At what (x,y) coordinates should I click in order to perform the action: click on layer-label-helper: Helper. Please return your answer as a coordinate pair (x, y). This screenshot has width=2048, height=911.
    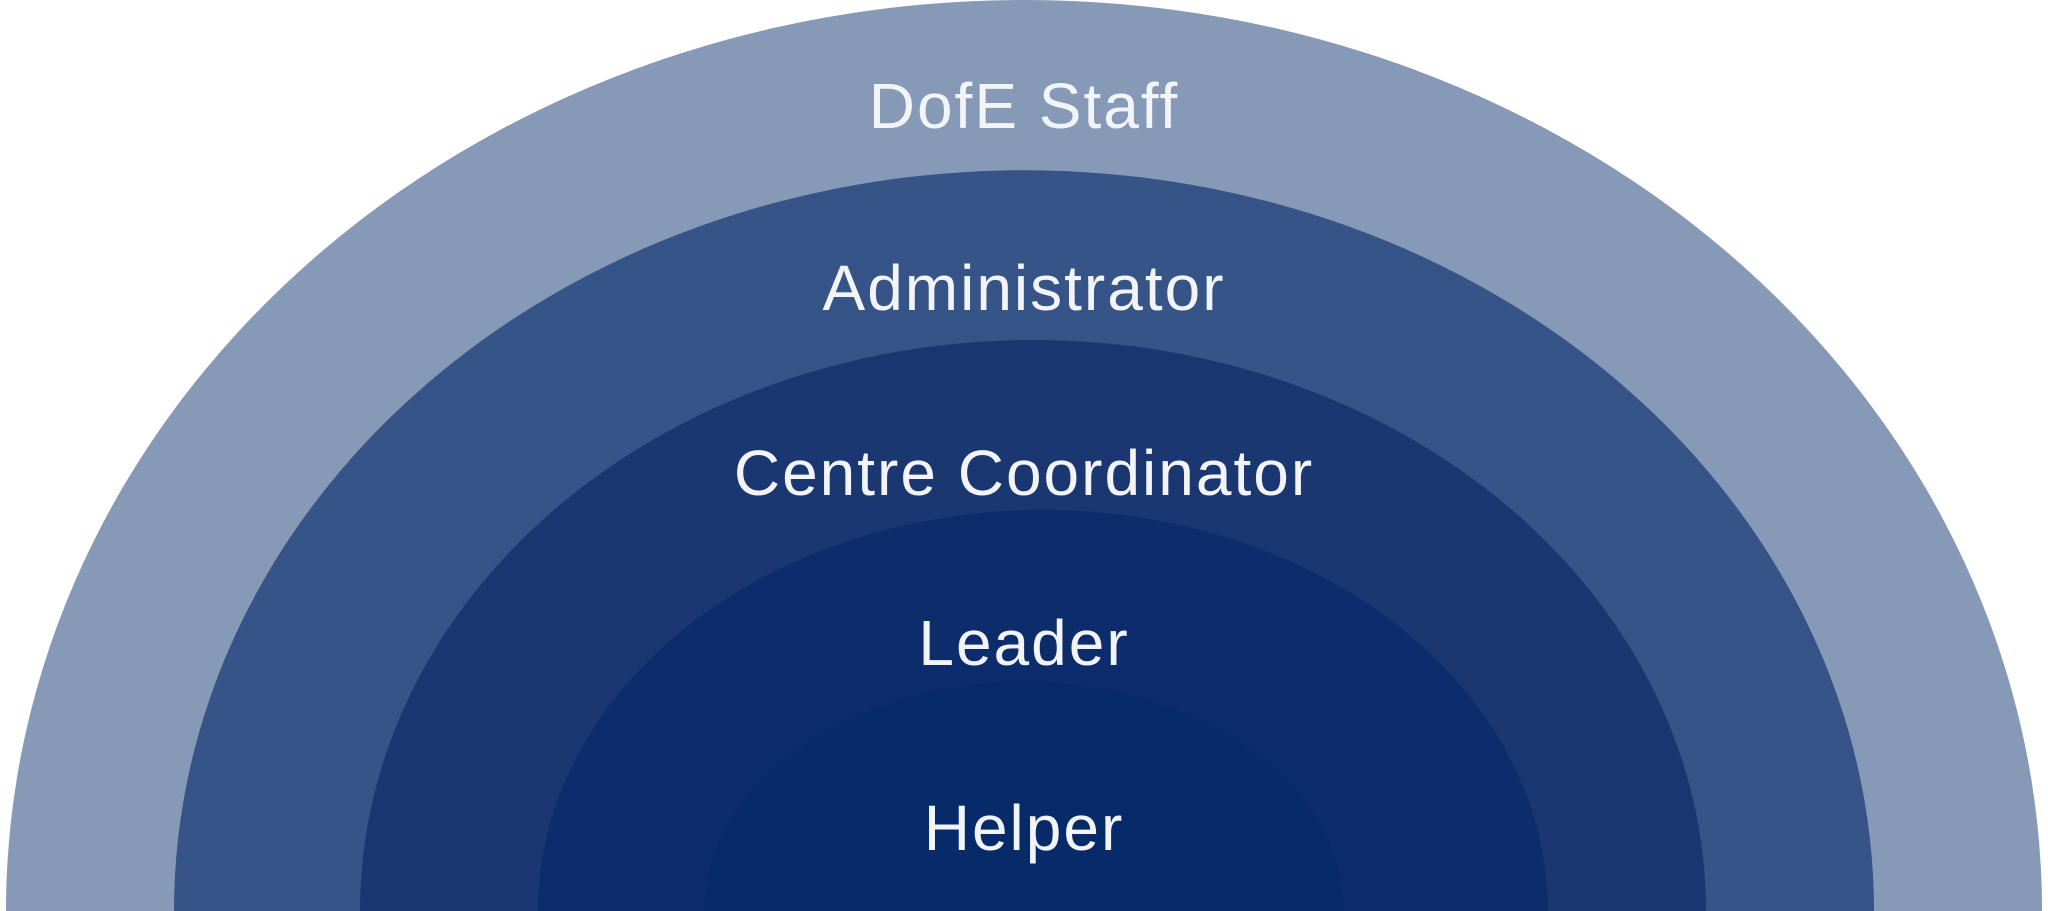
    Looking at the image, I should click on (1024, 828).